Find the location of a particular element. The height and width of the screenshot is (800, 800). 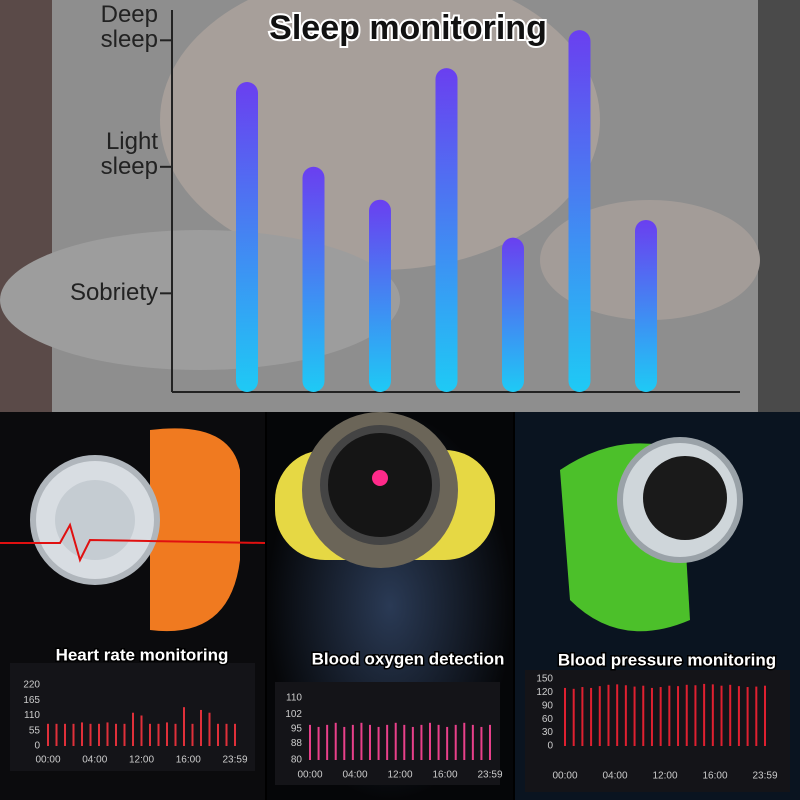

chart-title: Sleep monitoring is located at coordinates (408, 28).